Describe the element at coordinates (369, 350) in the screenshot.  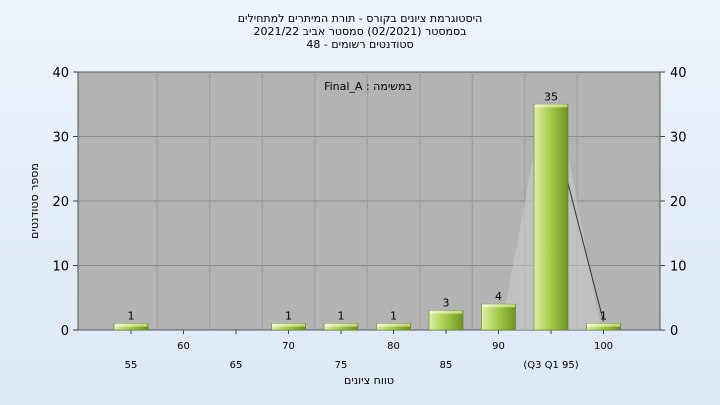
I see `x-axis-ticks: 55 60 65 70 75 80 85 90 (Q3 Q1 95) 100` at that location.